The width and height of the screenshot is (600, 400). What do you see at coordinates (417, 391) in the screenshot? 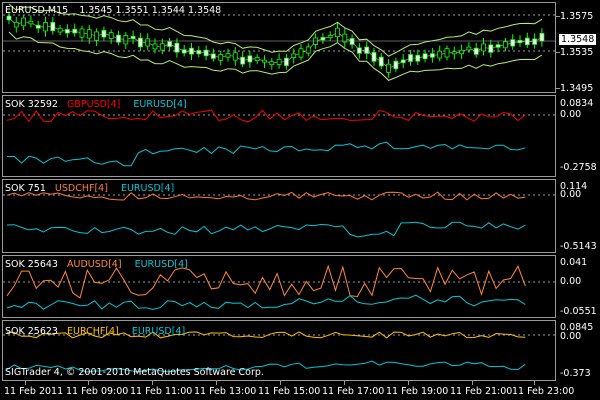
I see `time-label: 11 Feb 19:00` at bounding box center [417, 391].